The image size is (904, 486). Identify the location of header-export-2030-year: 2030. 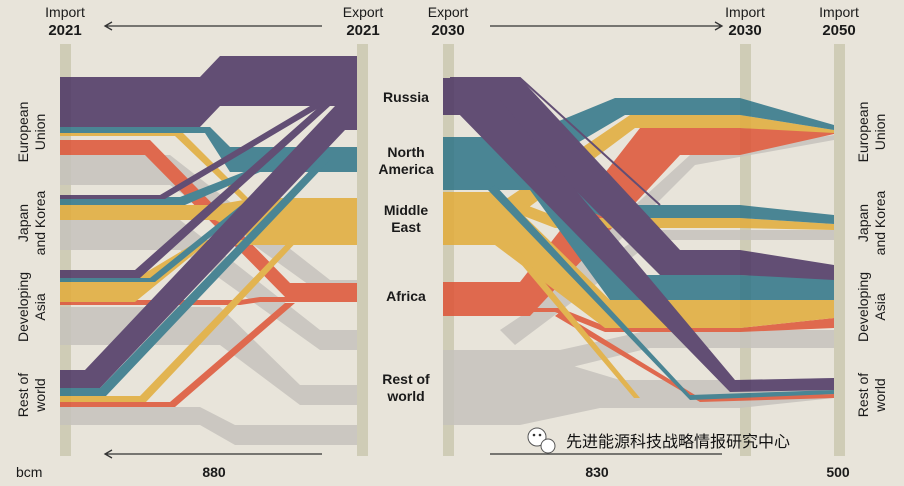
(448, 30).